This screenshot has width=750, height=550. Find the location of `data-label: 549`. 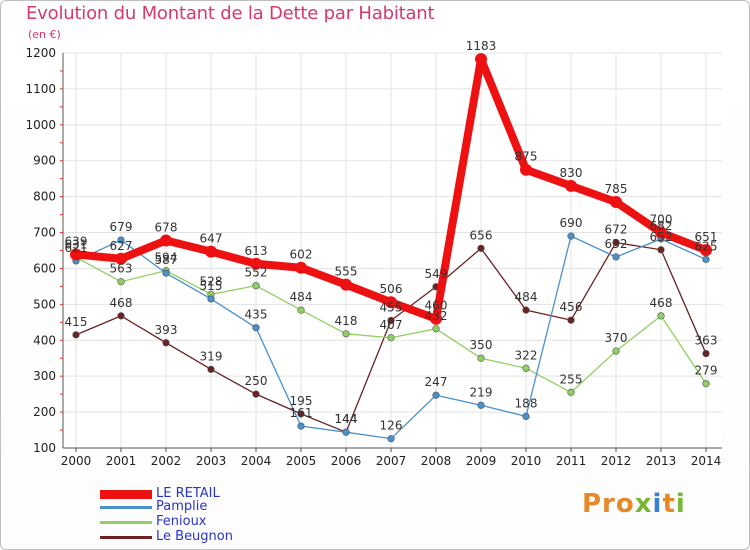

data-label: 549 is located at coordinates (436, 274).